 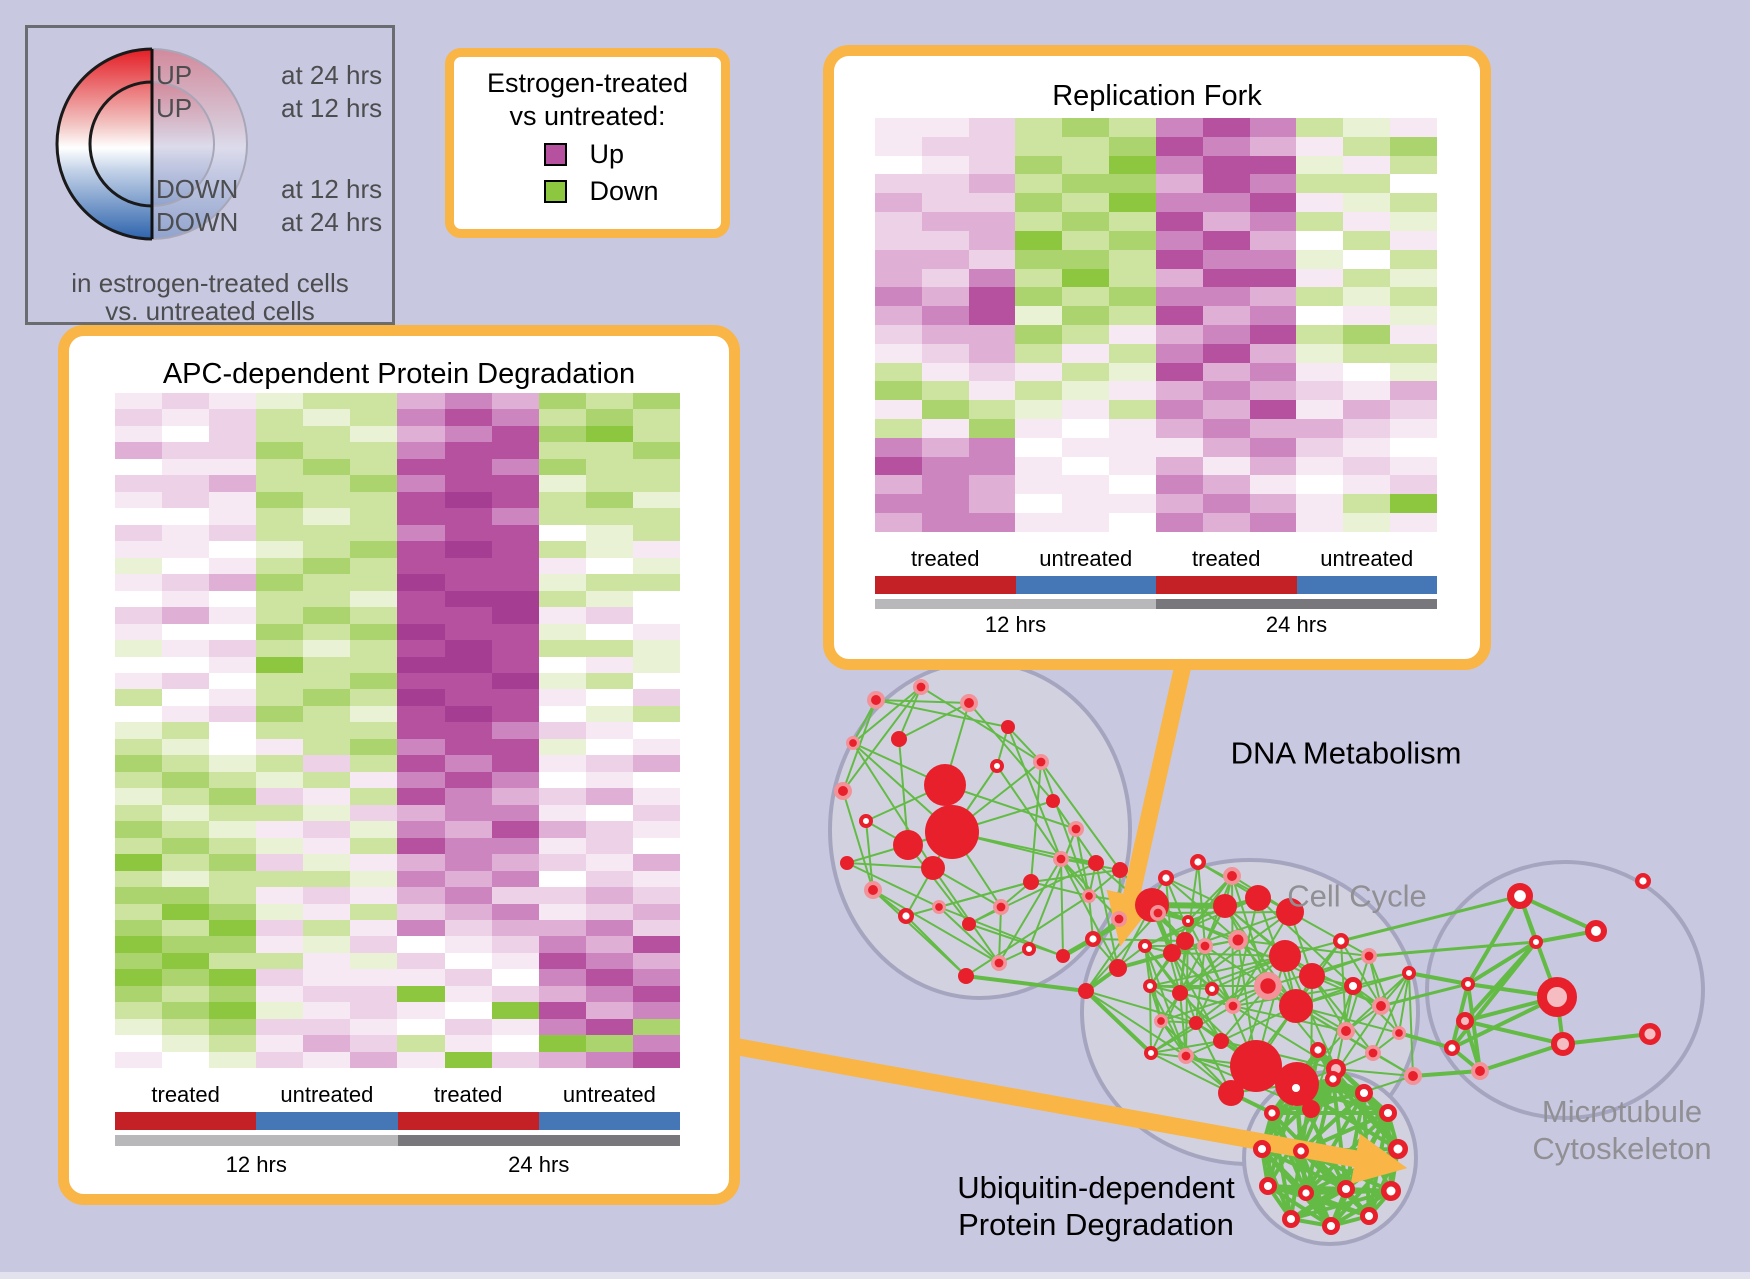 What do you see at coordinates (1367, 558) in the screenshot?
I see `group-label: untreated` at bounding box center [1367, 558].